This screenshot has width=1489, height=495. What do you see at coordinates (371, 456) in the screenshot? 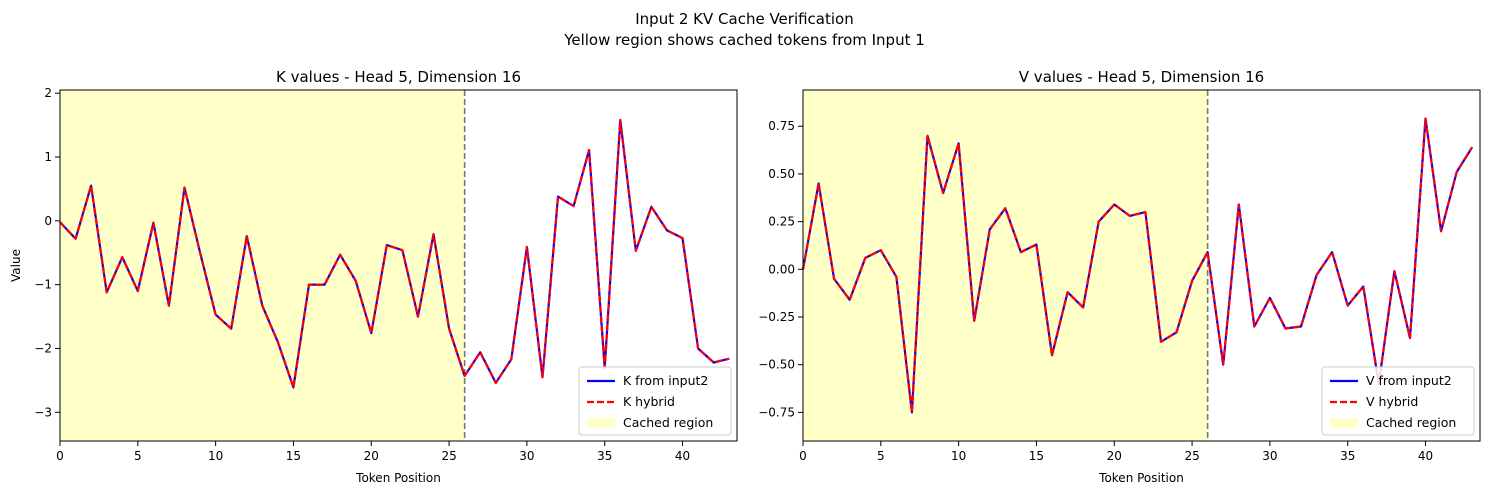
I see `k-x-tick-label: 20` at bounding box center [371, 456].